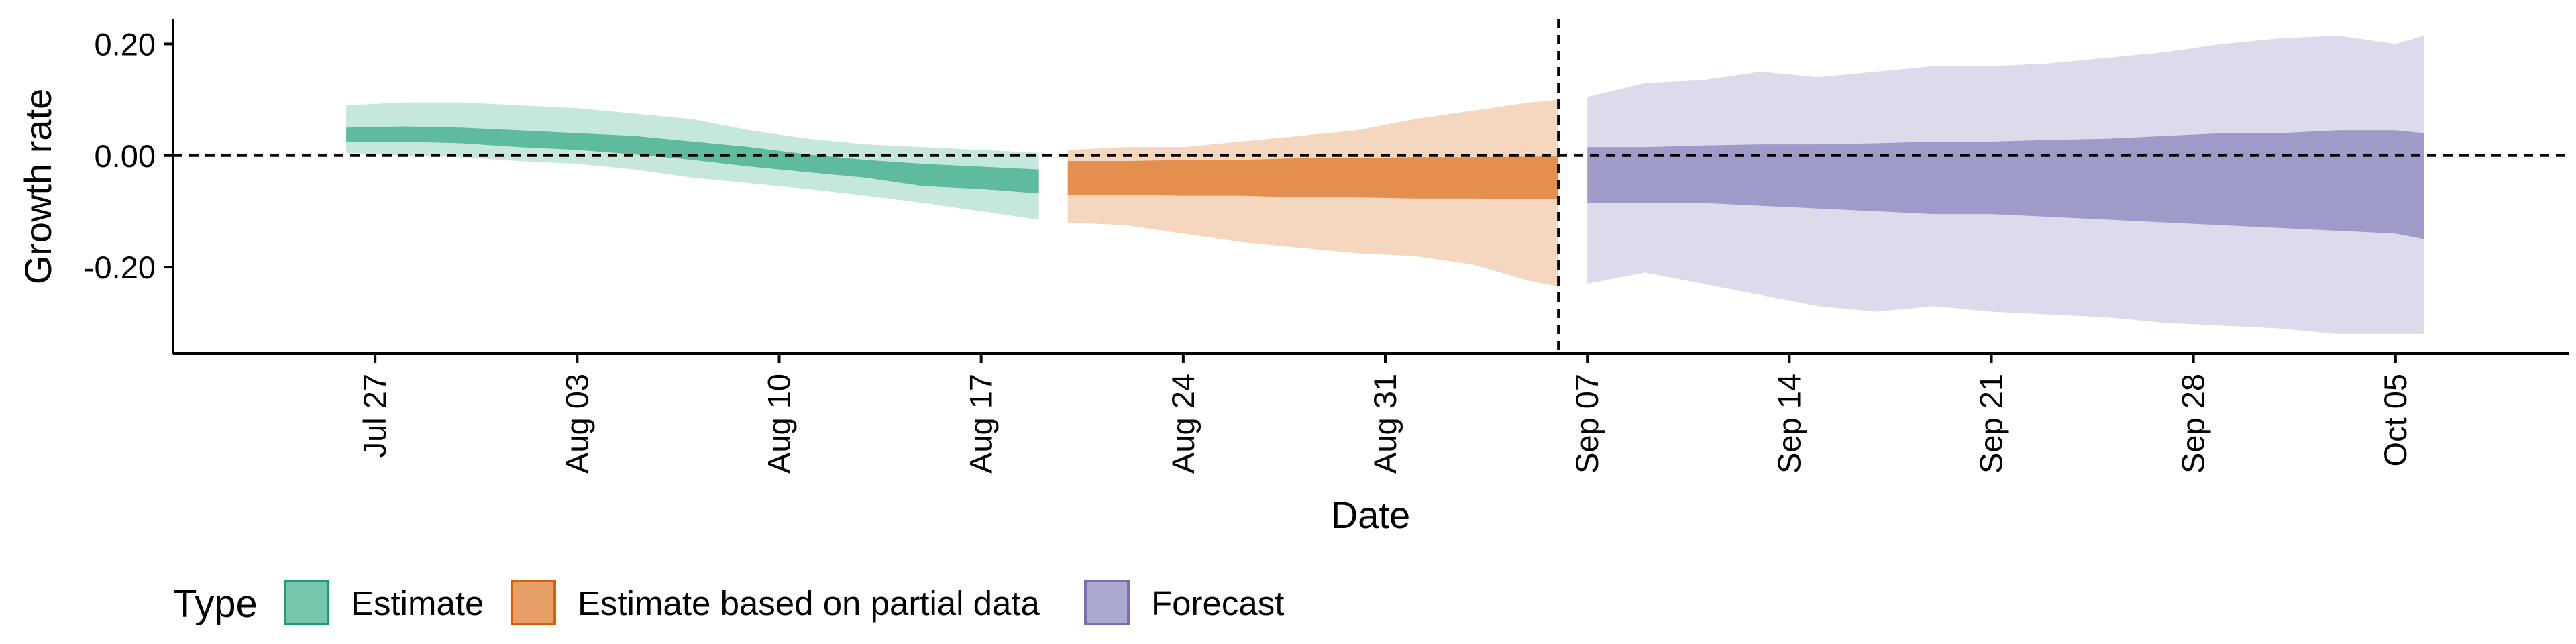  What do you see at coordinates (981, 424) in the screenshot?
I see `x-tick-label: Aug 17` at bounding box center [981, 424].